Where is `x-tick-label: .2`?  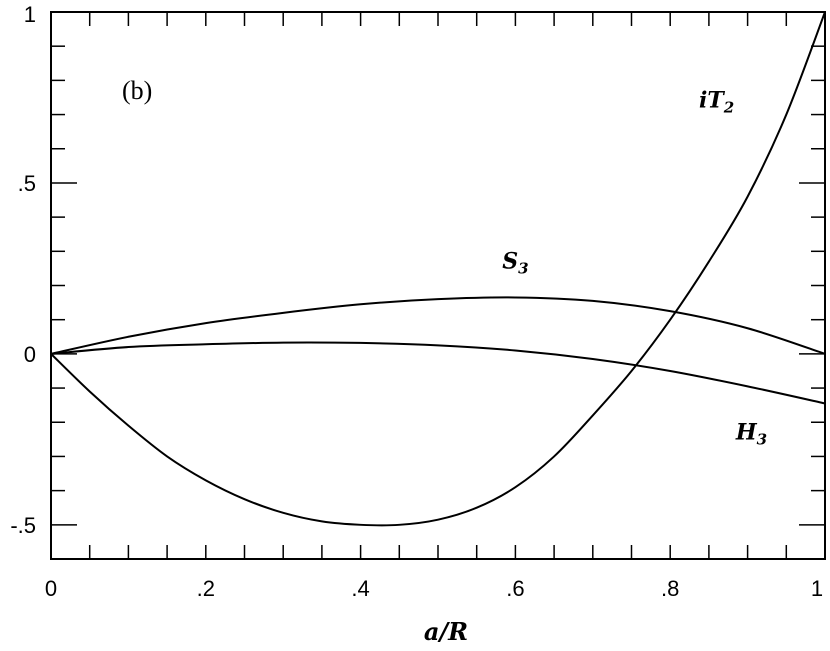 x-tick-label: .2 is located at coordinates (206, 588).